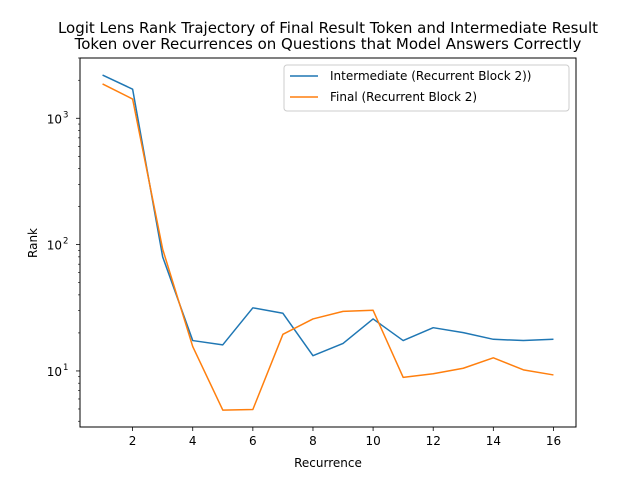 This screenshot has width=640, height=480. Describe the element at coordinates (133, 441) in the screenshot. I see `x-tick-label: 2` at that location.